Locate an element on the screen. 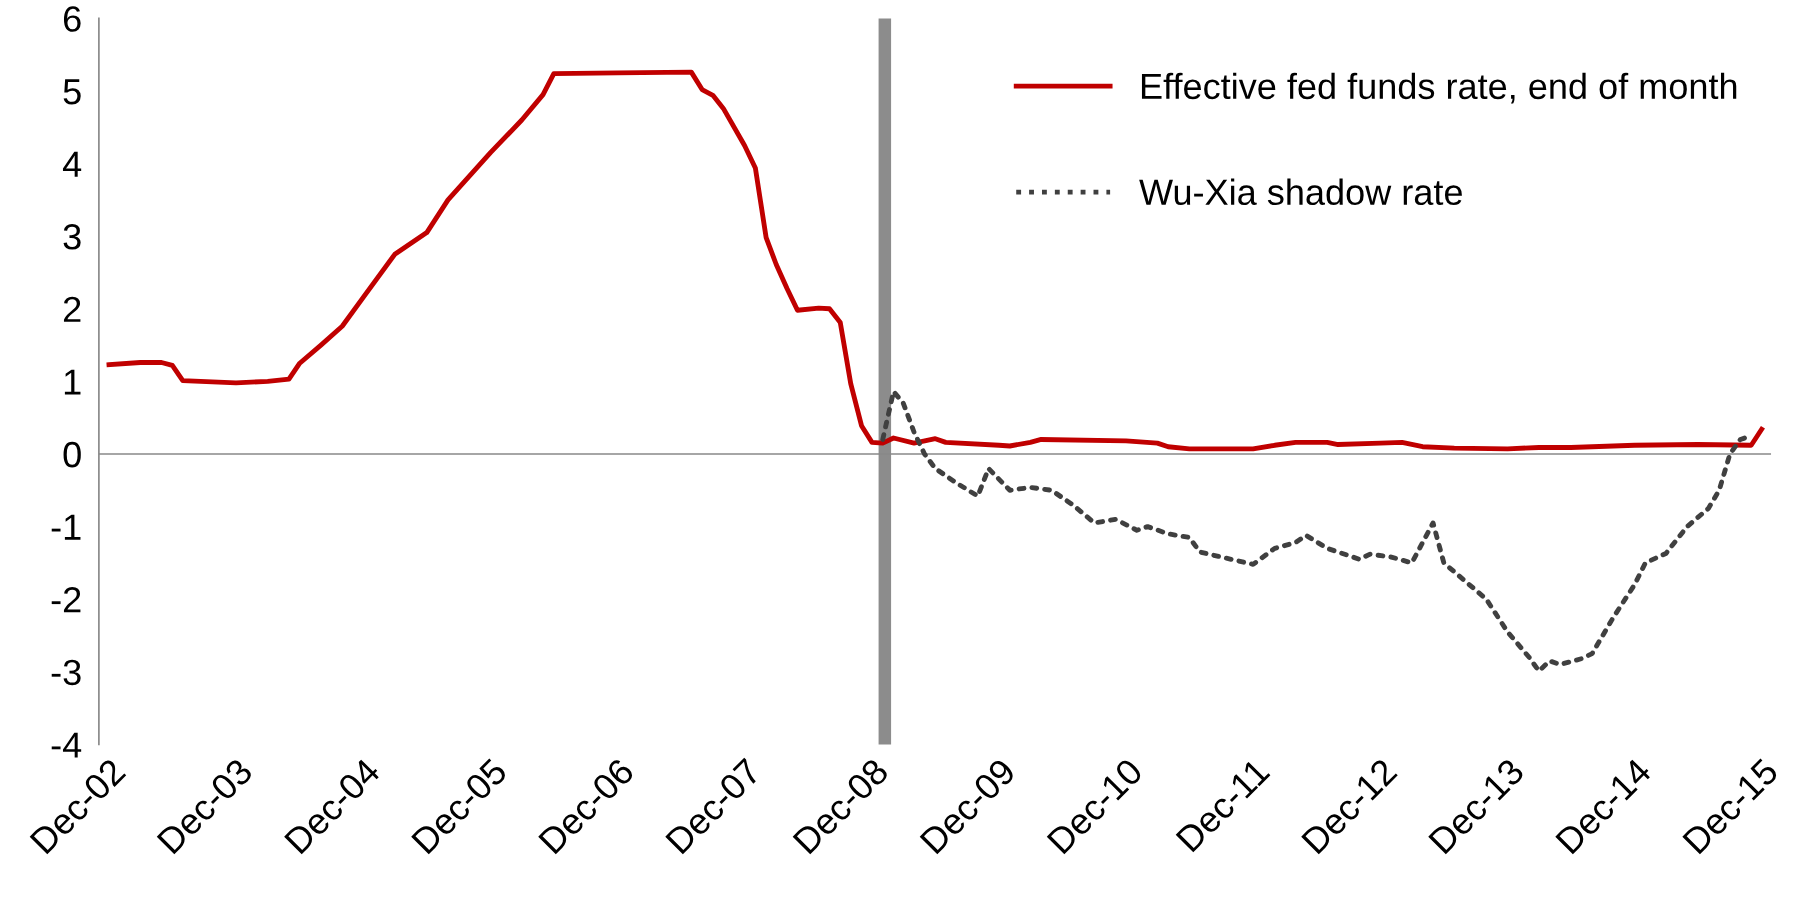 The height and width of the screenshot is (919, 1798). y-tick-label: 5 is located at coordinates (72, 92).